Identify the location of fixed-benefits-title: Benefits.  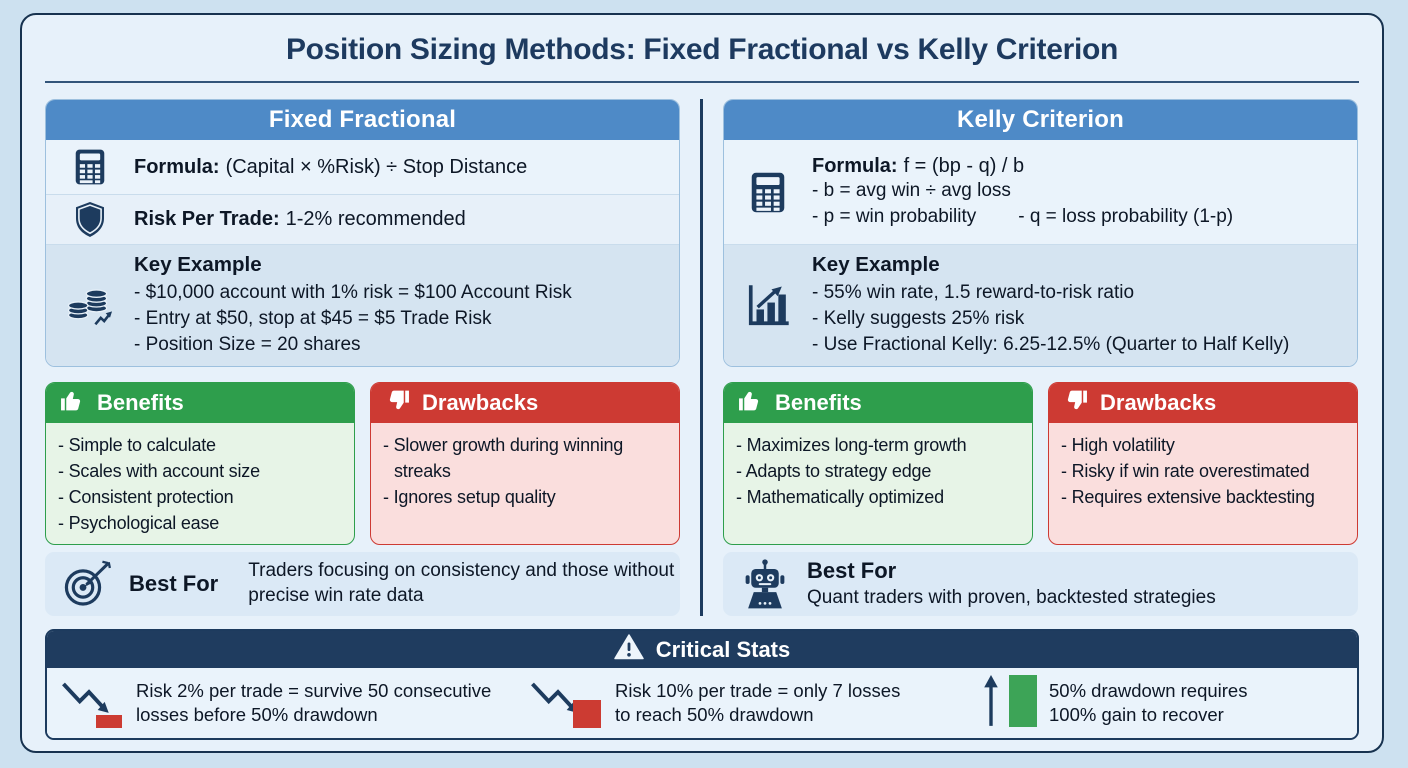
(140, 402).